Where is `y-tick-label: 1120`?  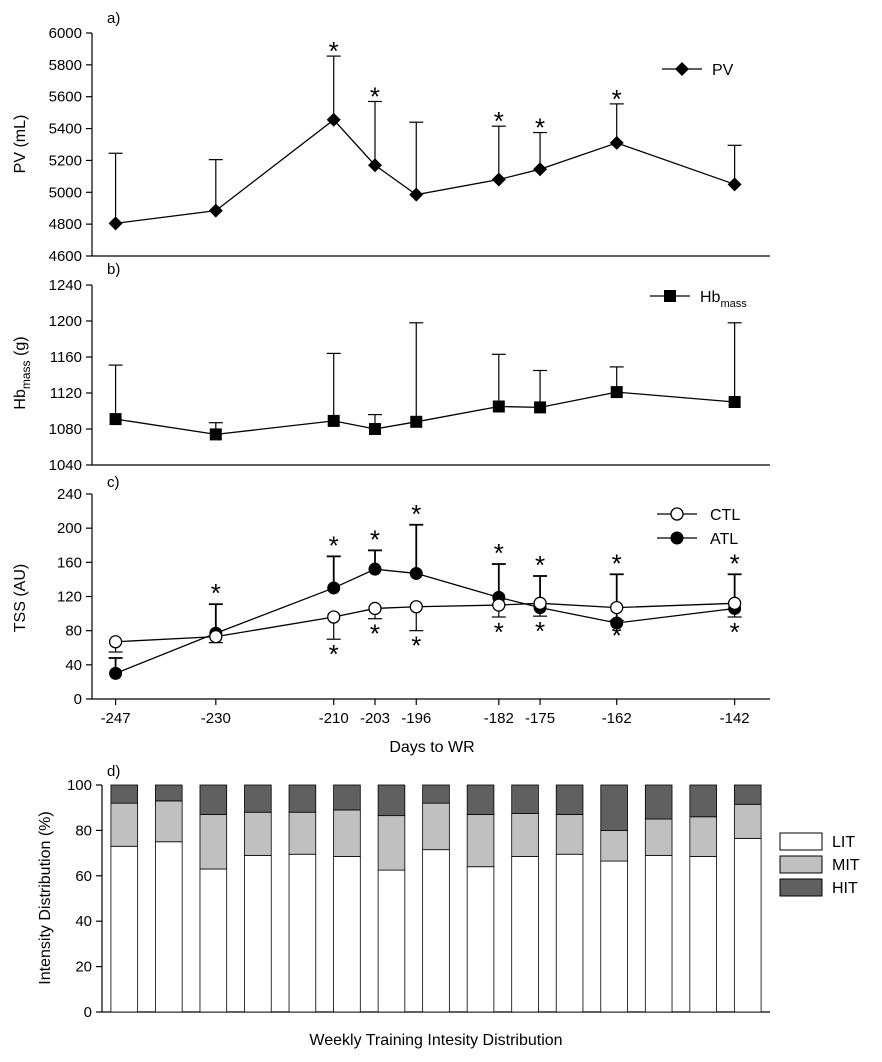
y-tick-label: 1120 is located at coordinates (66, 393).